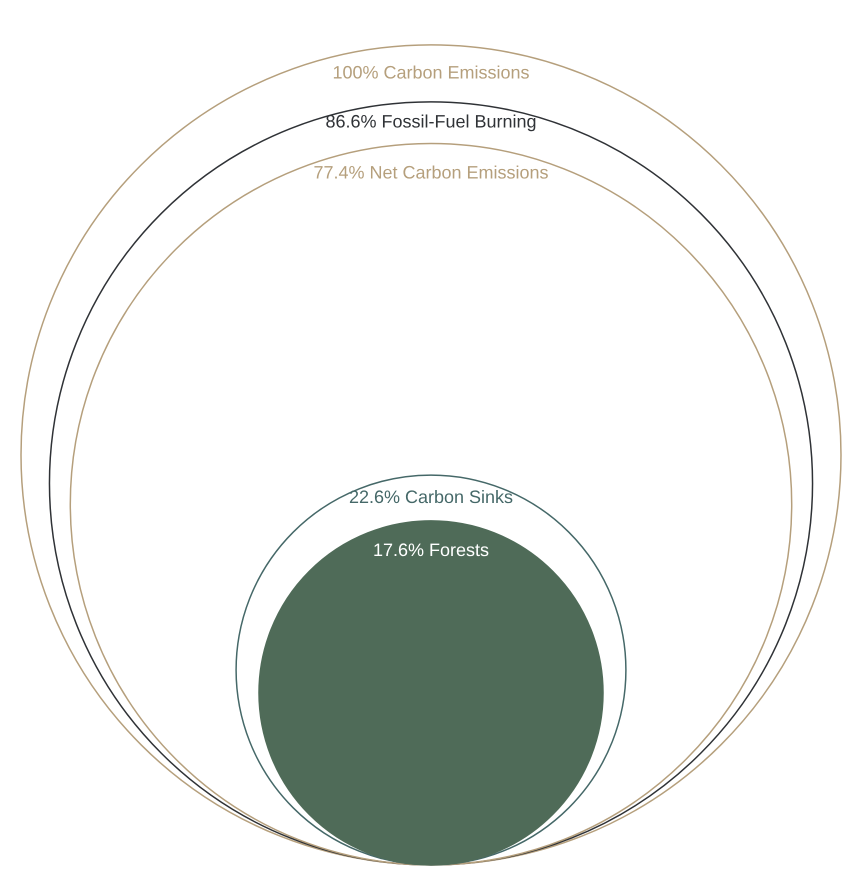  I want to click on data-label: 17.6%, so click(398, 550).